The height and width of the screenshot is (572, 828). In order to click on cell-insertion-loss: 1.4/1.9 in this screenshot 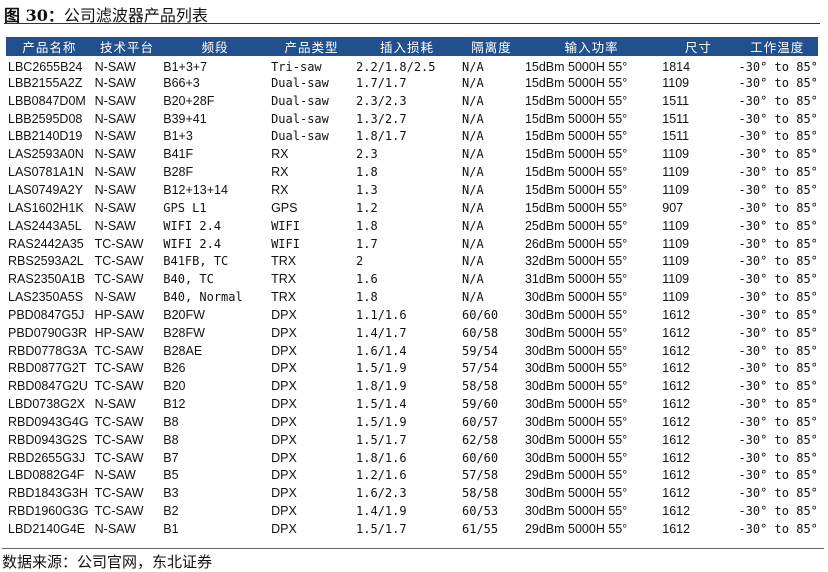, I will do `click(381, 511)`.